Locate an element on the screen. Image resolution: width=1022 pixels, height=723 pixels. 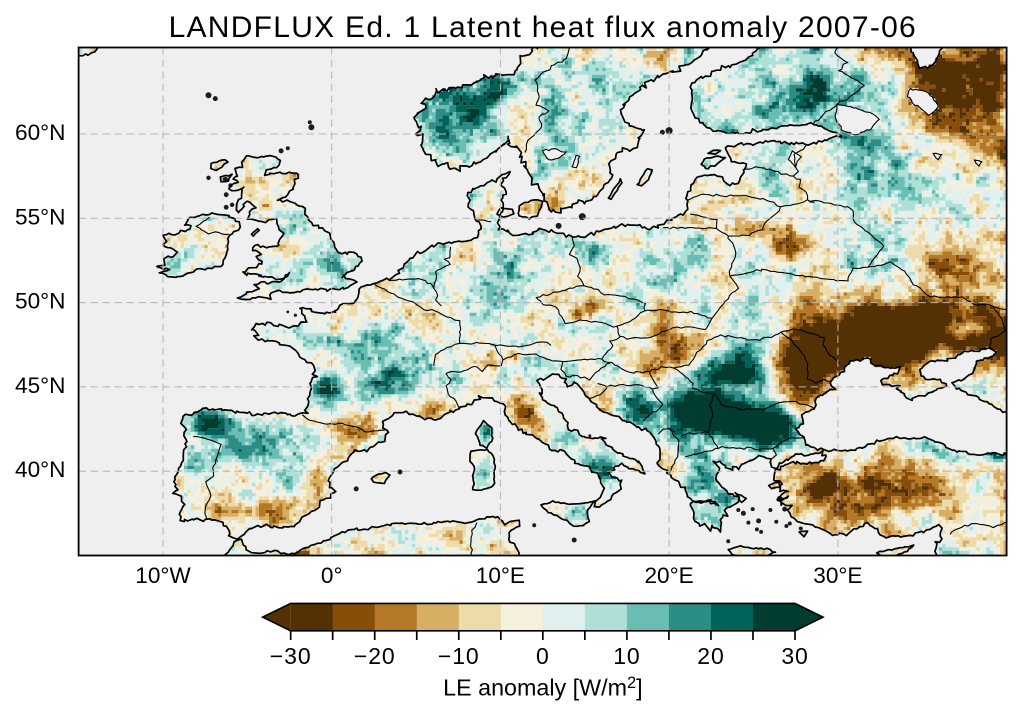
svg-text: 10 is located at coordinates (626, 656).